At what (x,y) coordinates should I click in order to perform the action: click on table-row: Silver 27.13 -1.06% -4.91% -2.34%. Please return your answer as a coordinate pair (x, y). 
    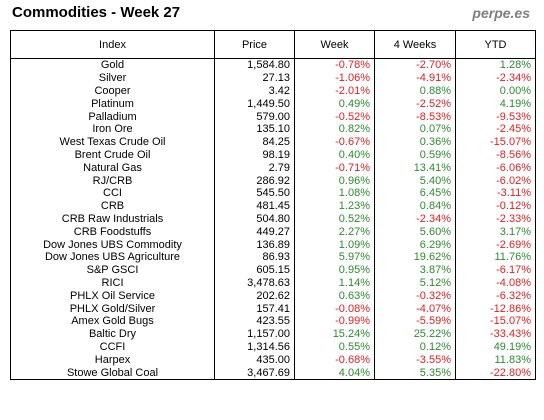
    Looking at the image, I should click on (273, 78).